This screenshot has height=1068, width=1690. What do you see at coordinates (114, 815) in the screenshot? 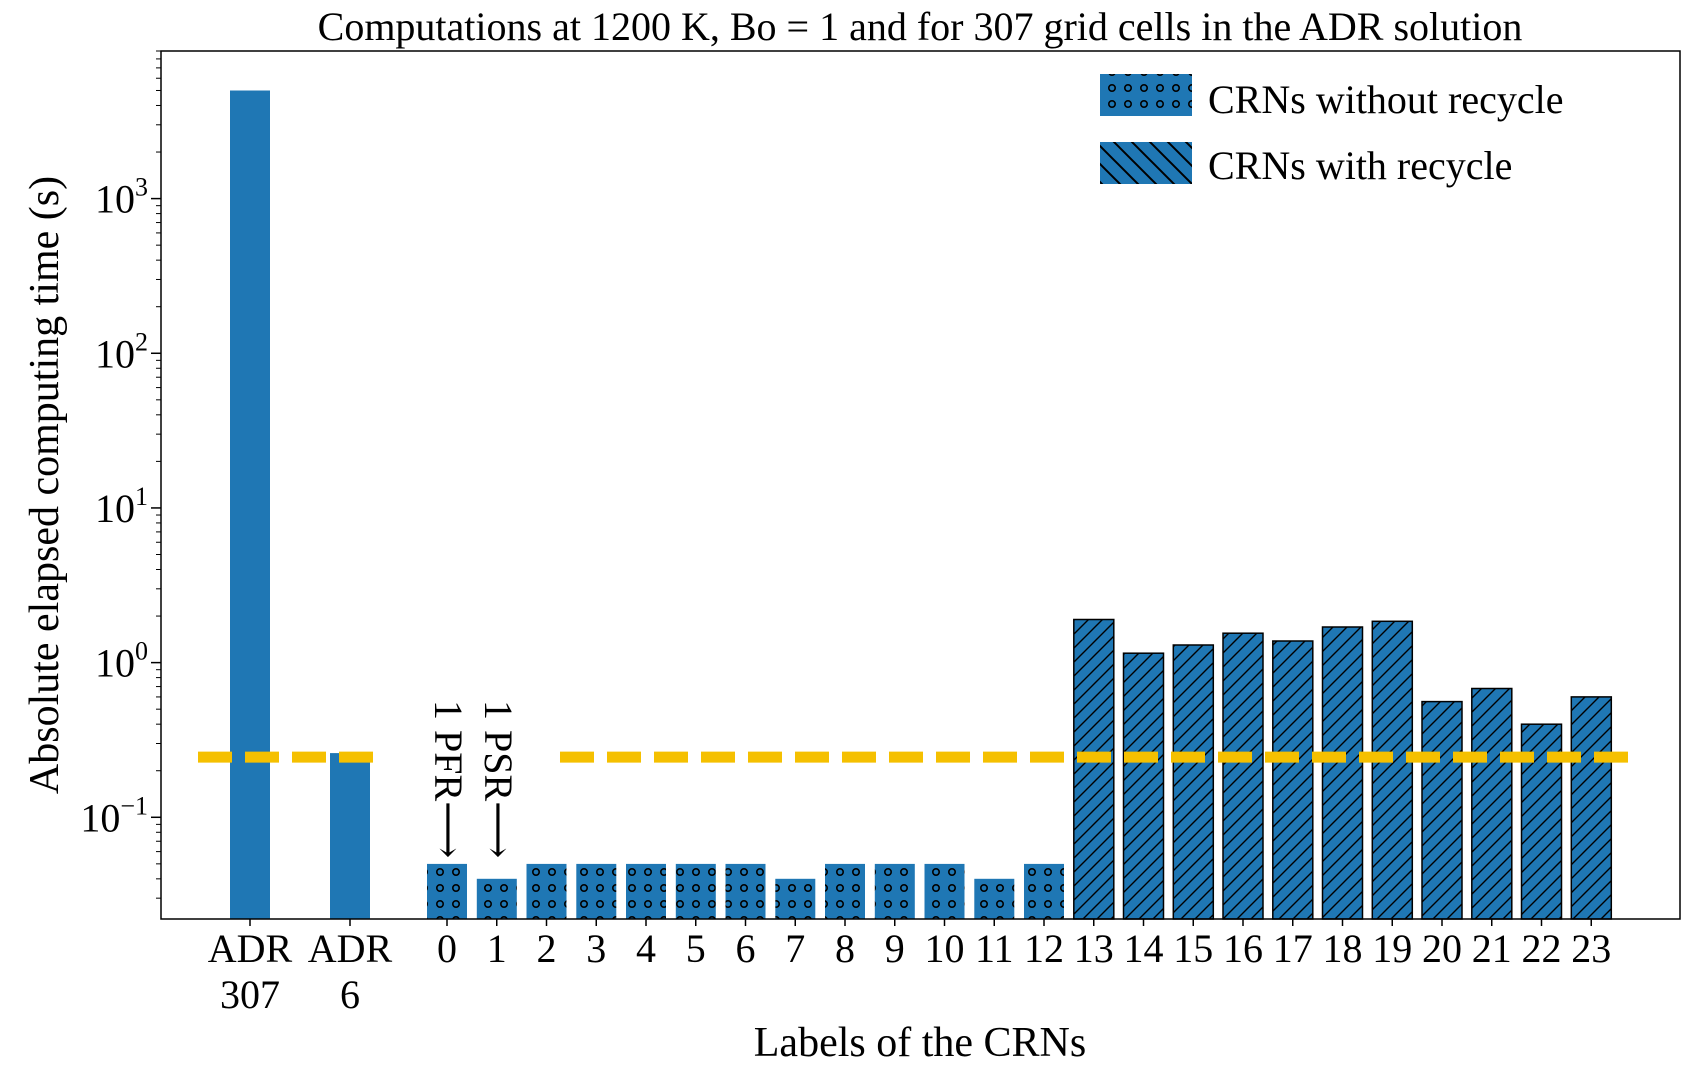
I see `y-tick-label: 10⁻¹` at bounding box center [114, 815].